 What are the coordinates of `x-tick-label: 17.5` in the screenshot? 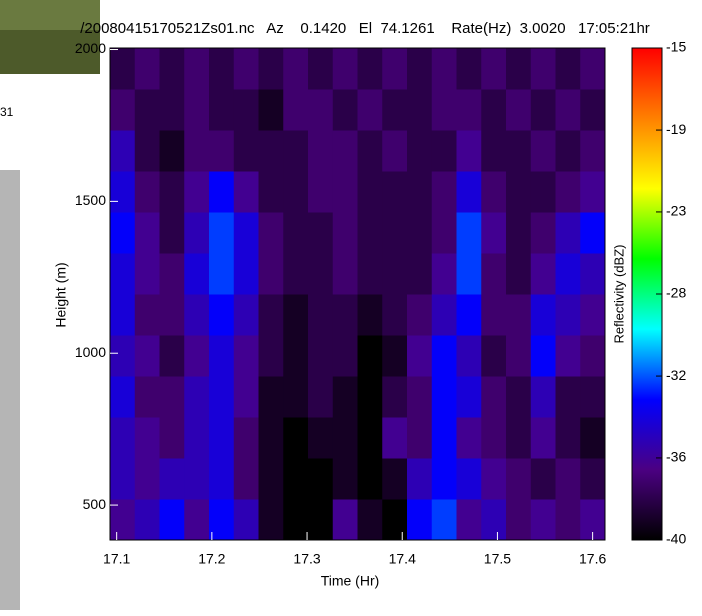 It's located at (497, 559).